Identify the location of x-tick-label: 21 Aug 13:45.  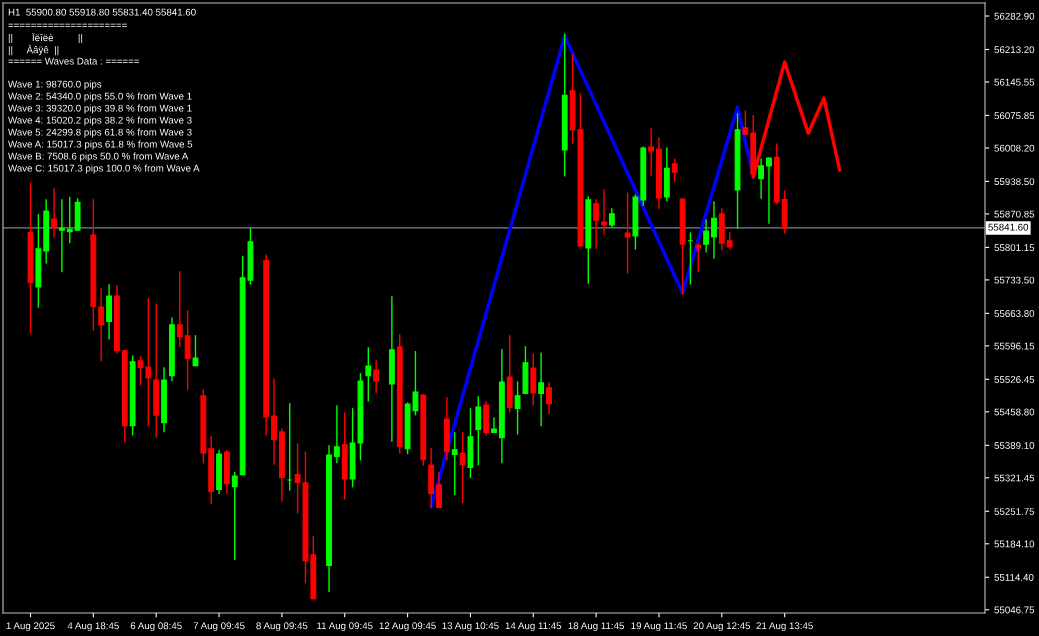
(784, 627).